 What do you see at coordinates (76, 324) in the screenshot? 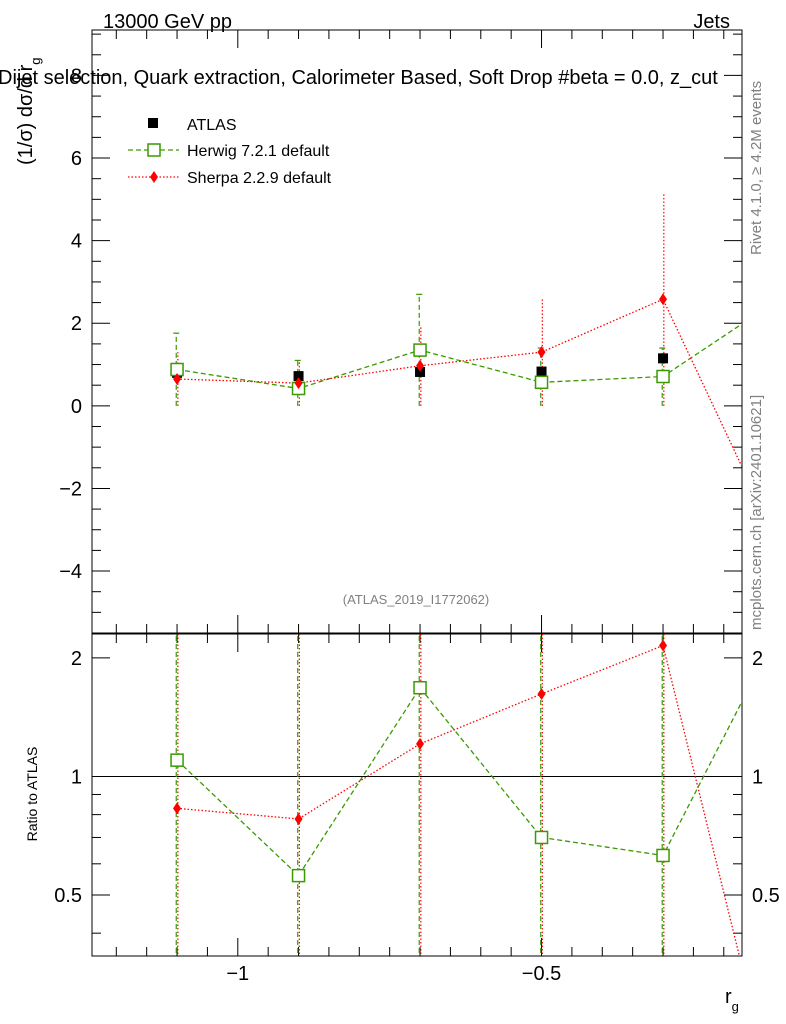
I see `y-tick-label: 2` at bounding box center [76, 324].